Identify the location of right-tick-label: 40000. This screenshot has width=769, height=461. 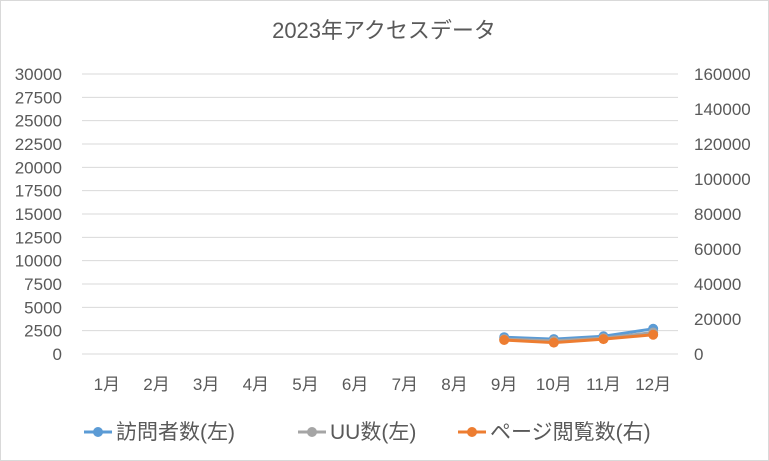
(717, 284).